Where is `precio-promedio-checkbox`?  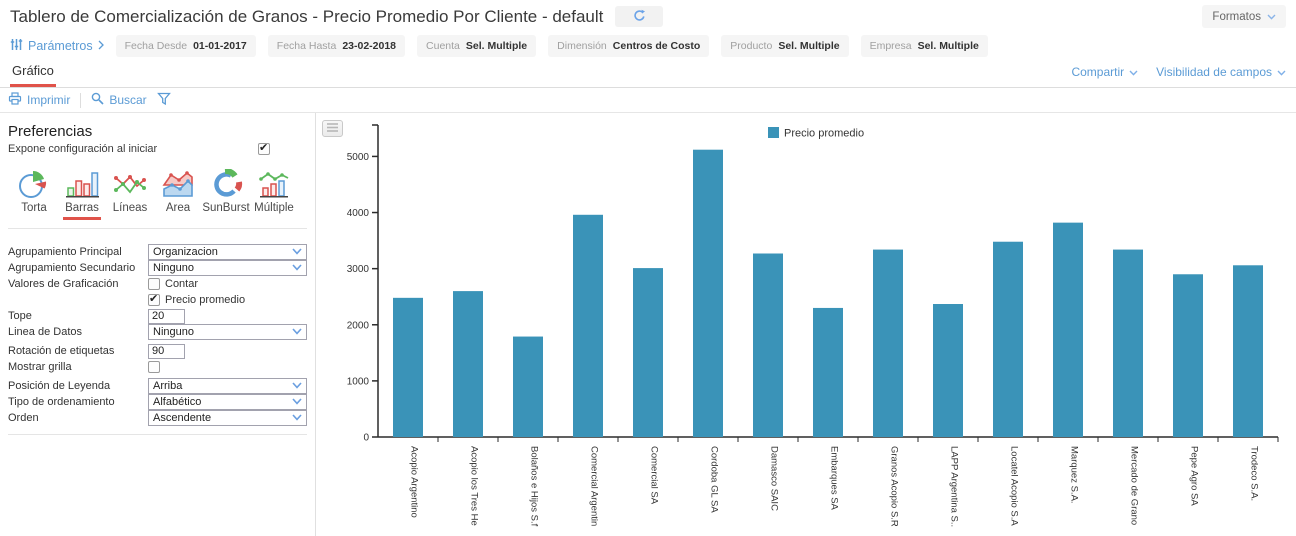
precio-promedio-checkbox is located at coordinates (154, 299).